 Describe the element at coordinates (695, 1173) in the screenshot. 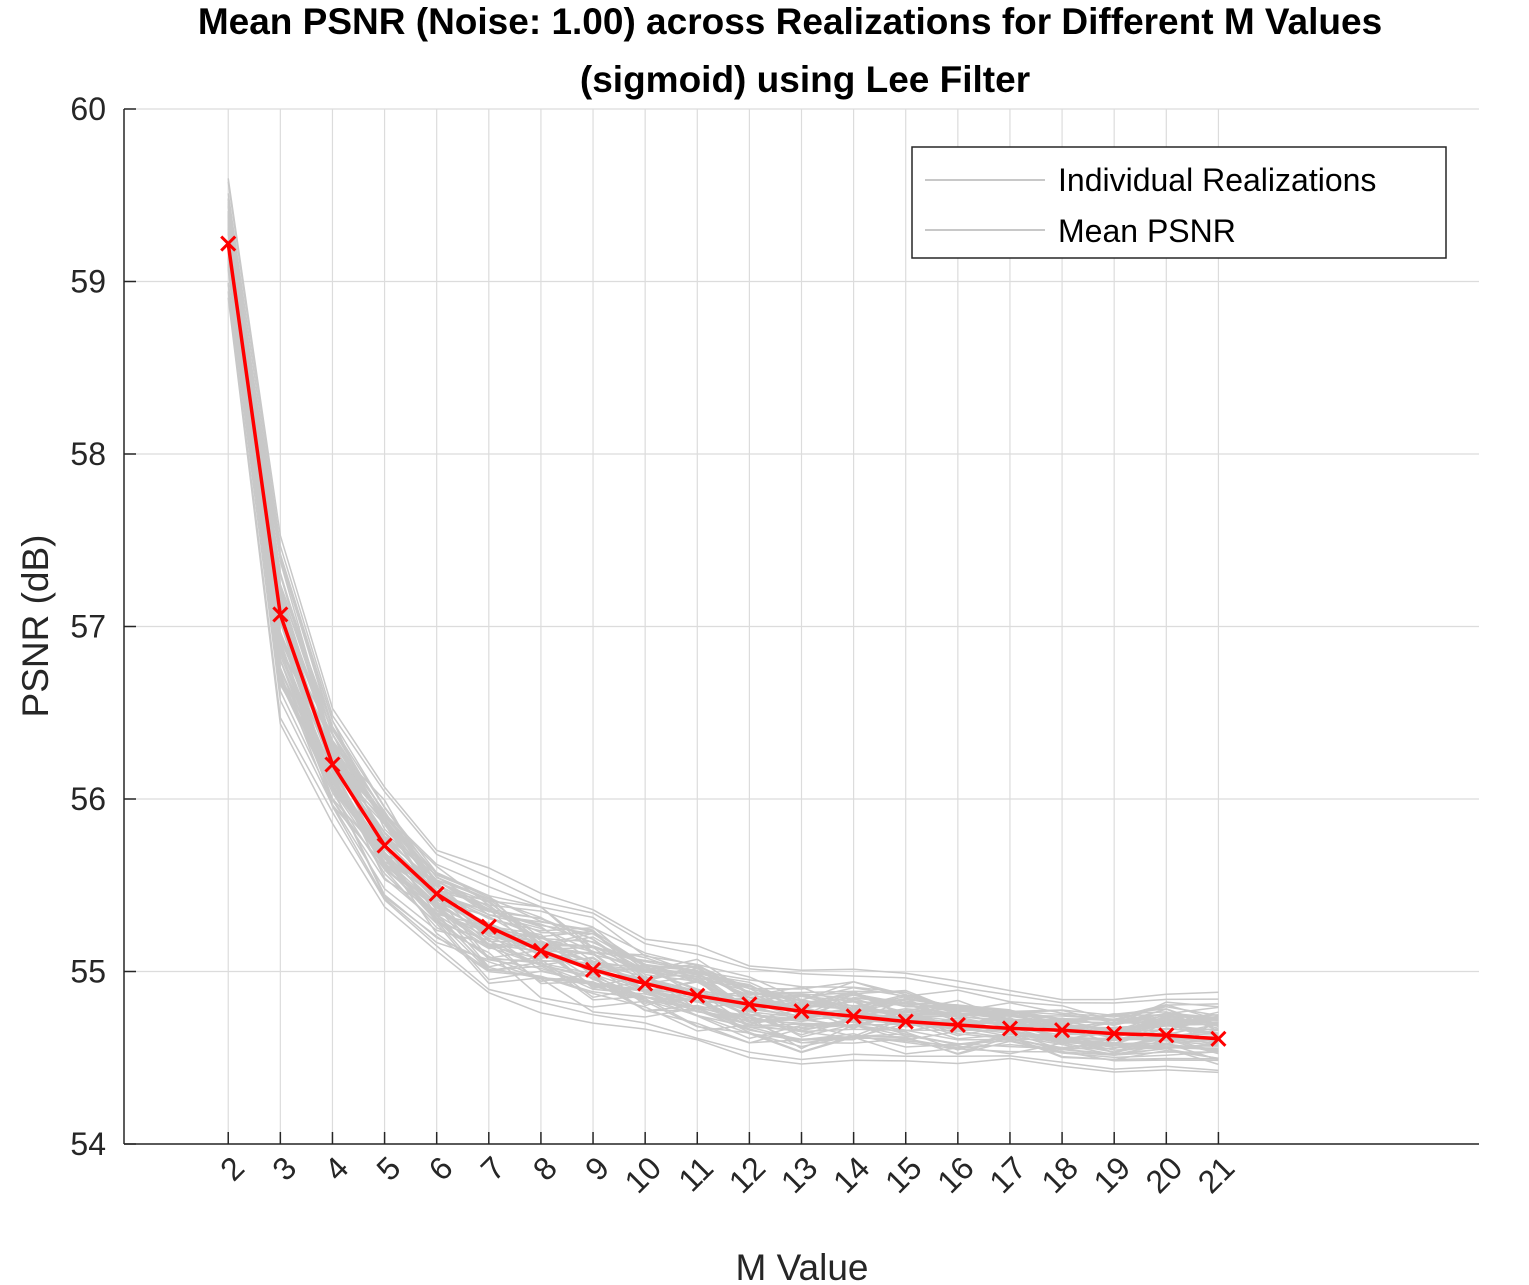

I see `x-tick-label: 11` at that location.